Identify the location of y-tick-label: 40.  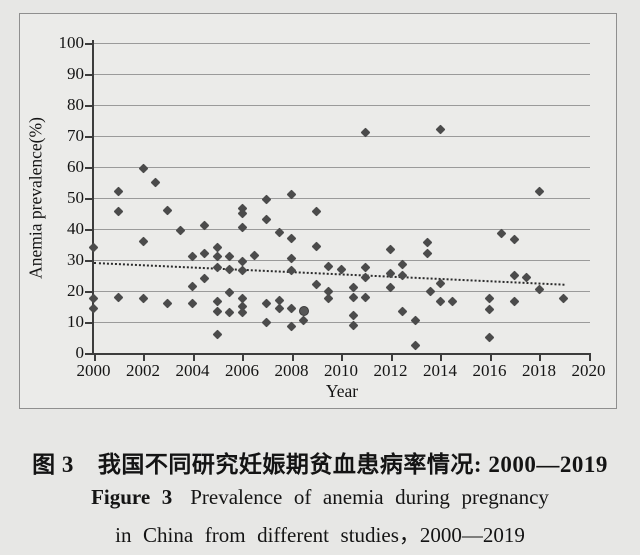
(75, 228).